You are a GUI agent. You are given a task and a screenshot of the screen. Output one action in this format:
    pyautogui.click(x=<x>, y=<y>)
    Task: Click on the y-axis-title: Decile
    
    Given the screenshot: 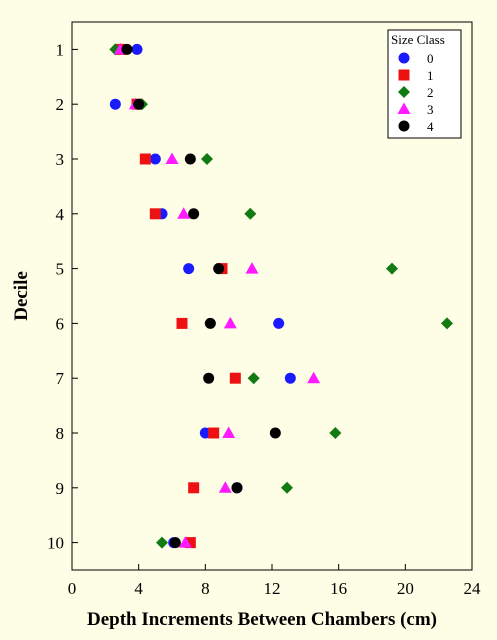 What is the action you would take?
    pyautogui.click(x=21, y=296)
    